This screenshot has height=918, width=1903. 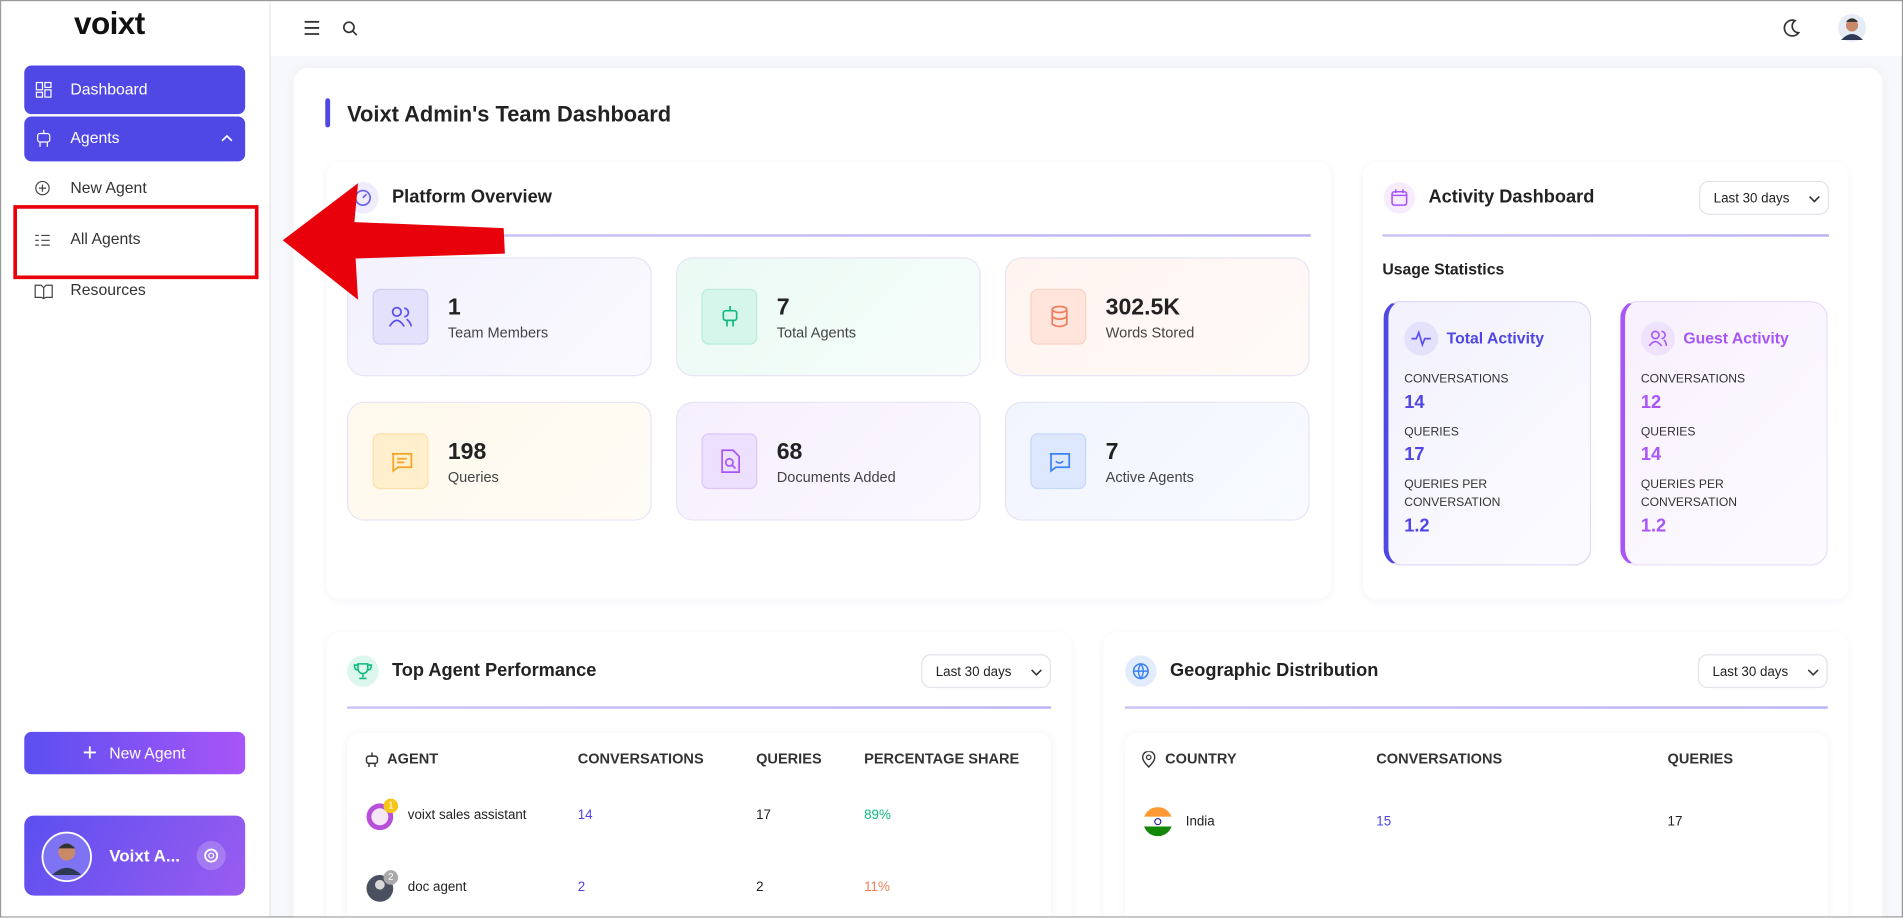 I want to click on panel-title: Total Activity, so click(x=1495, y=338).